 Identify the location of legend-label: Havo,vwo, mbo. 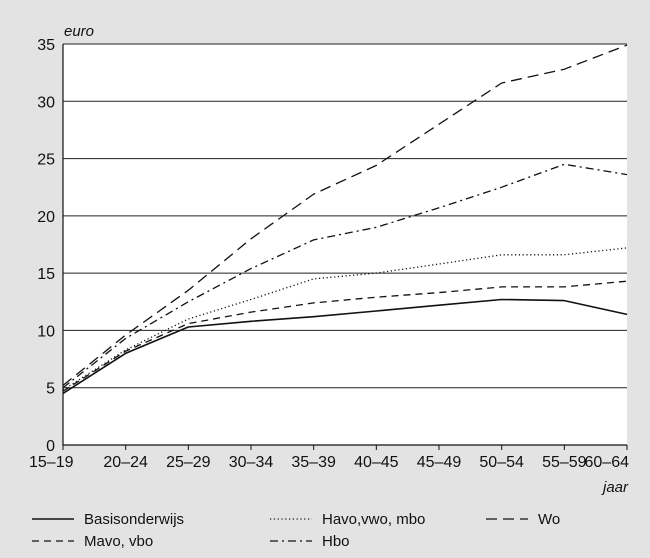
(373, 519).